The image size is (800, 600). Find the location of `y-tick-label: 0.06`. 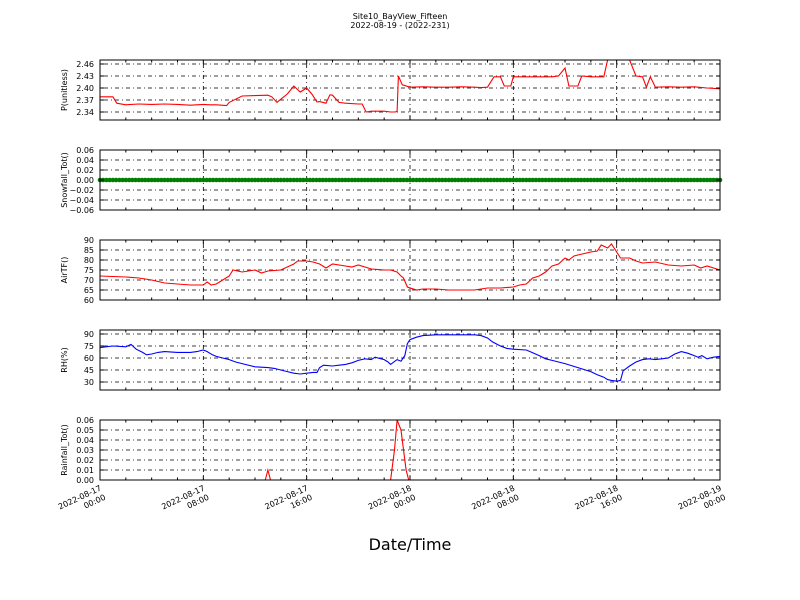

y-tick-label: 0.06 is located at coordinates (85, 150).